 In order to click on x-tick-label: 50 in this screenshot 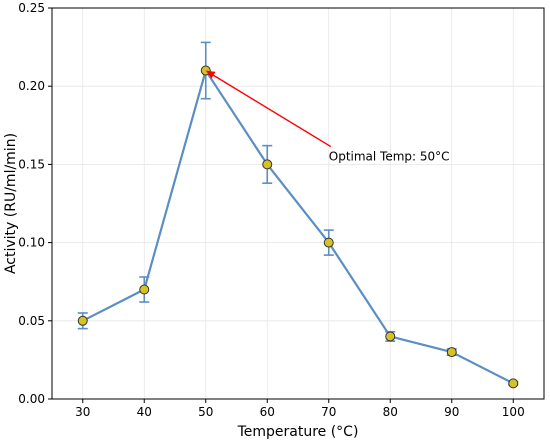, I will do `click(205, 412)`.